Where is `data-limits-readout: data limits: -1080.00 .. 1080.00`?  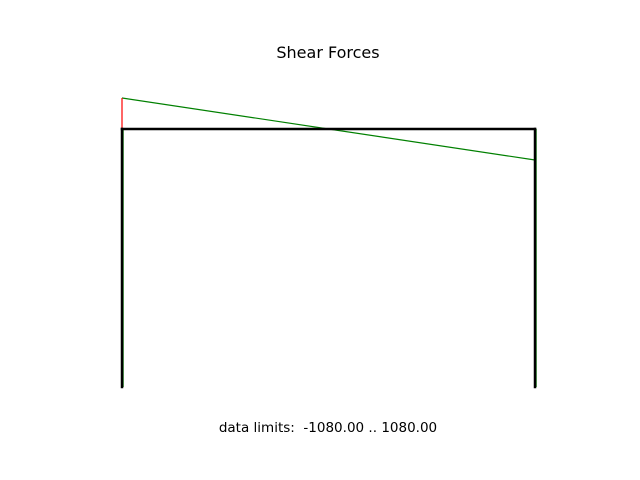
data-limits-readout: data limits: -1080.00 .. 1080.00 is located at coordinates (320, 428).